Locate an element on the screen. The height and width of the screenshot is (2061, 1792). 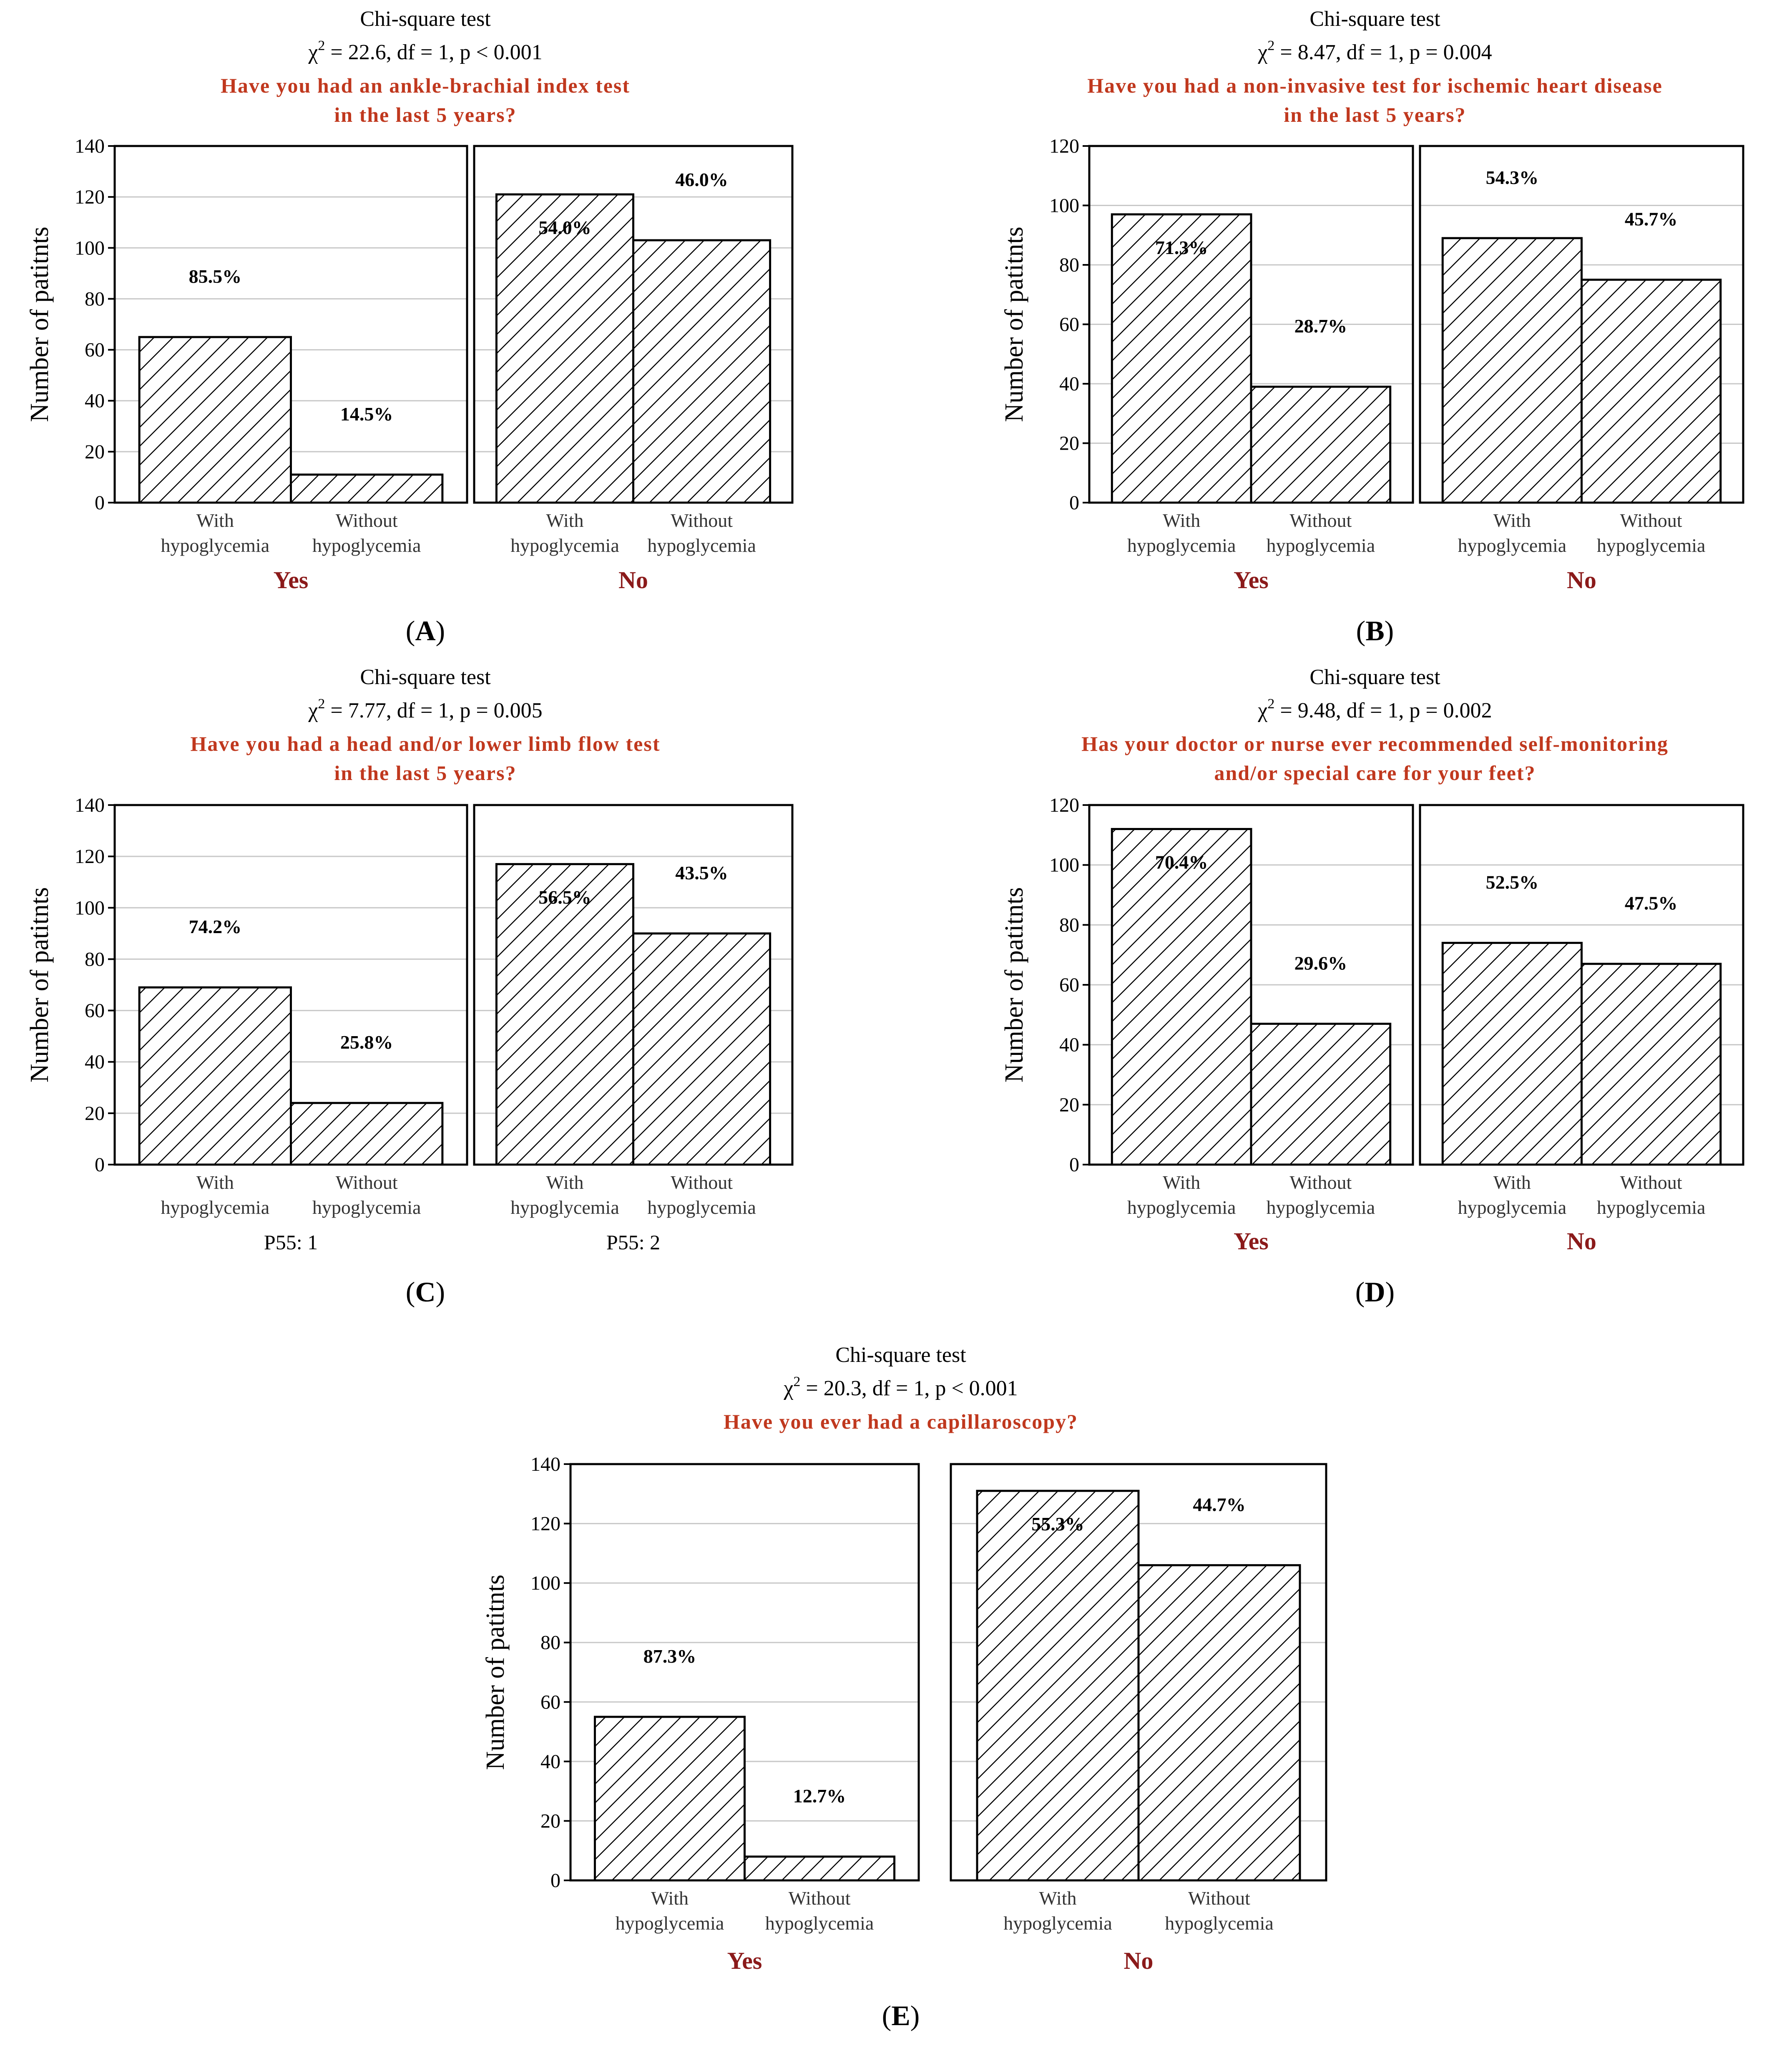
group-label: No is located at coordinates (633, 580).